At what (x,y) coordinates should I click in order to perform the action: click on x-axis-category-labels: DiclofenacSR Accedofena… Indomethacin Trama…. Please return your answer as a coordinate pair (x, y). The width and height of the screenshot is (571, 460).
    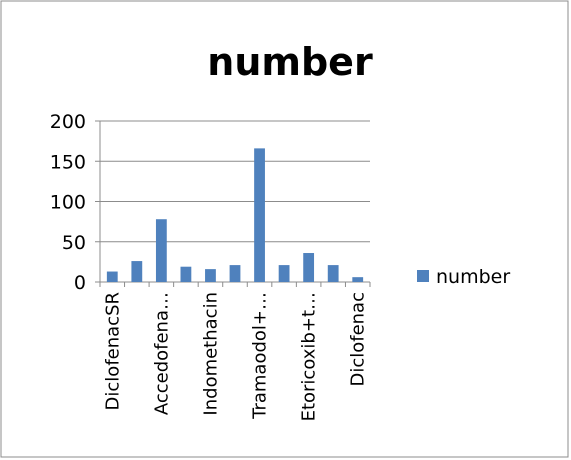
    Looking at the image, I should click on (235, 356).